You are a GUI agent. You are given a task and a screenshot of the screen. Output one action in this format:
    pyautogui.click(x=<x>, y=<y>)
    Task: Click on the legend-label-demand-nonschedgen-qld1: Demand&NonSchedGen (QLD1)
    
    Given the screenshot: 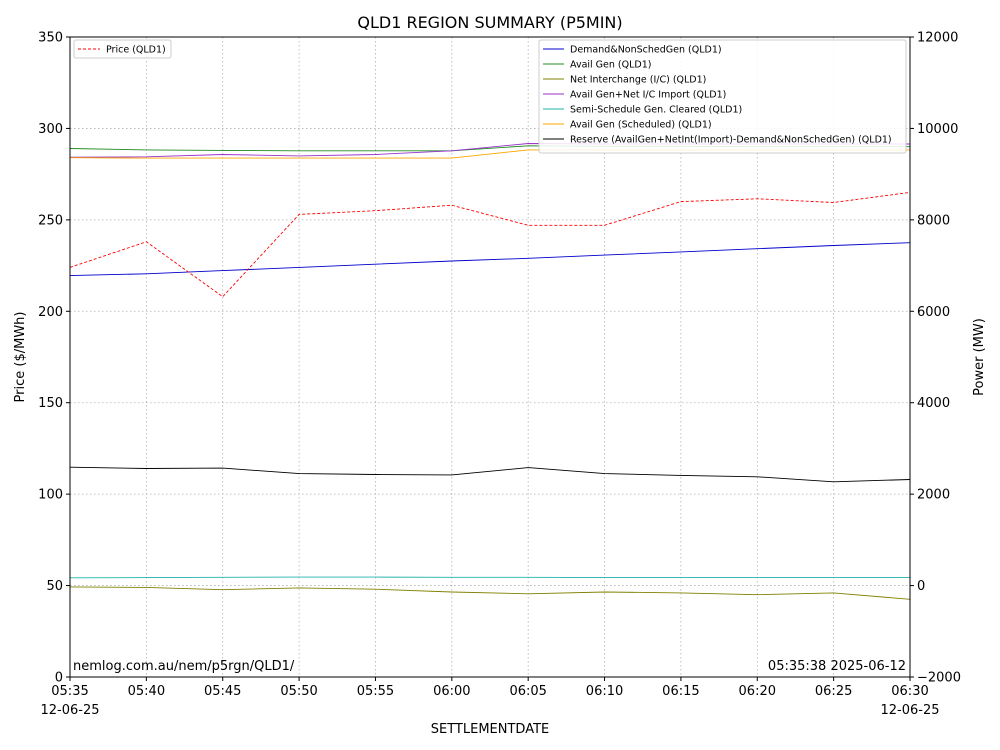 What is the action you would take?
    pyautogui.click(x=646, y=50)
    